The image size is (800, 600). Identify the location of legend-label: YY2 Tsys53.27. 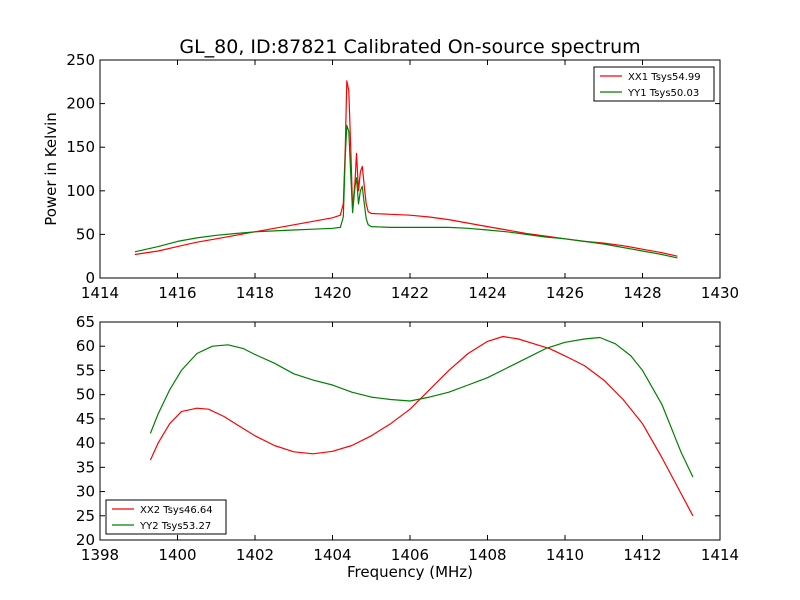
(175, 526).